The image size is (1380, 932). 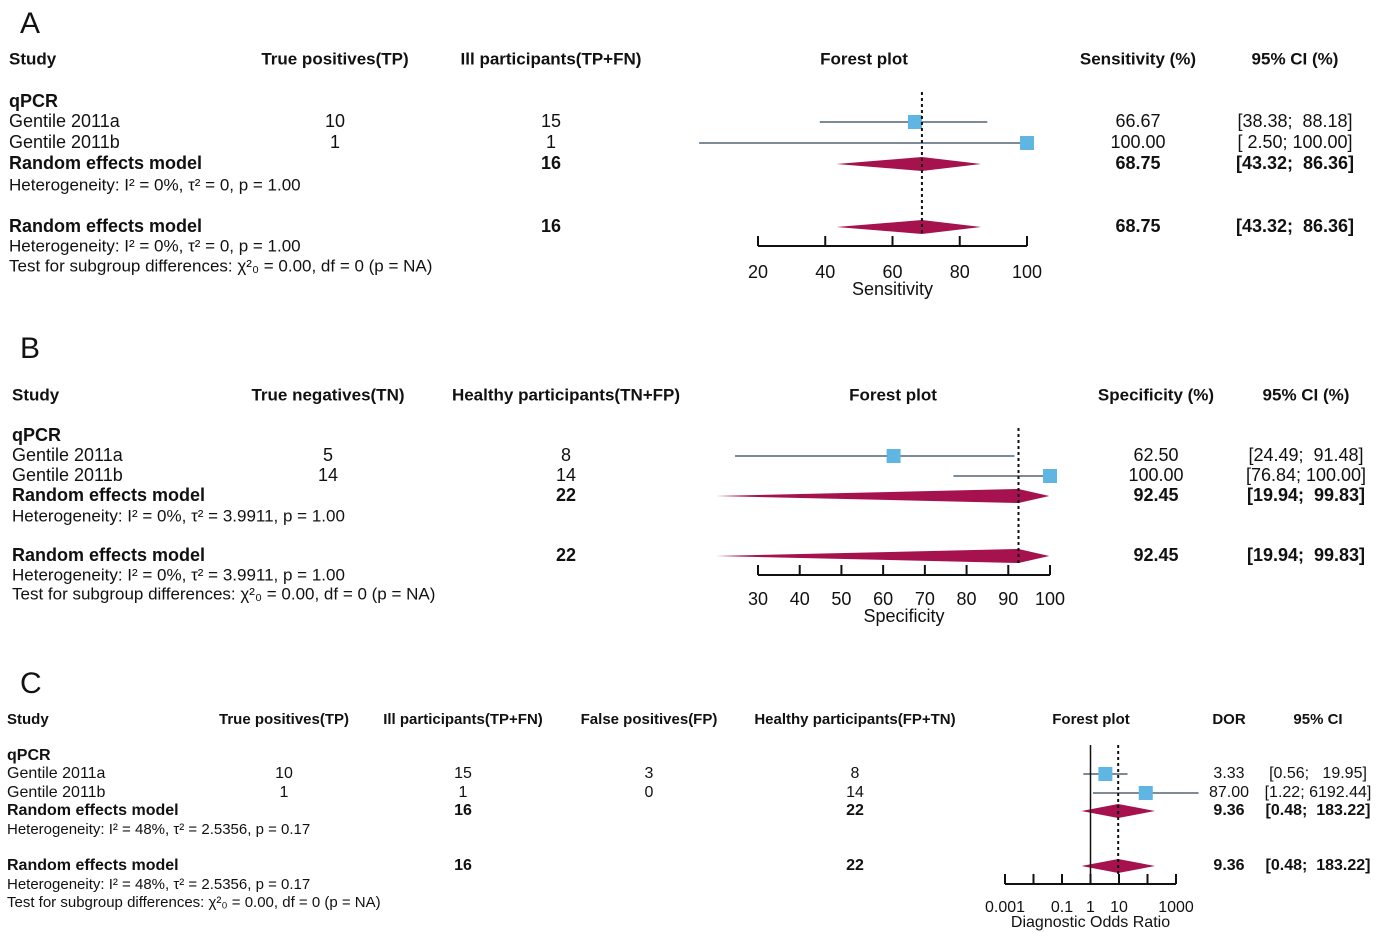 I want to click on column-header: Healthy participants(FP+TN), so click(x=854, y=719).